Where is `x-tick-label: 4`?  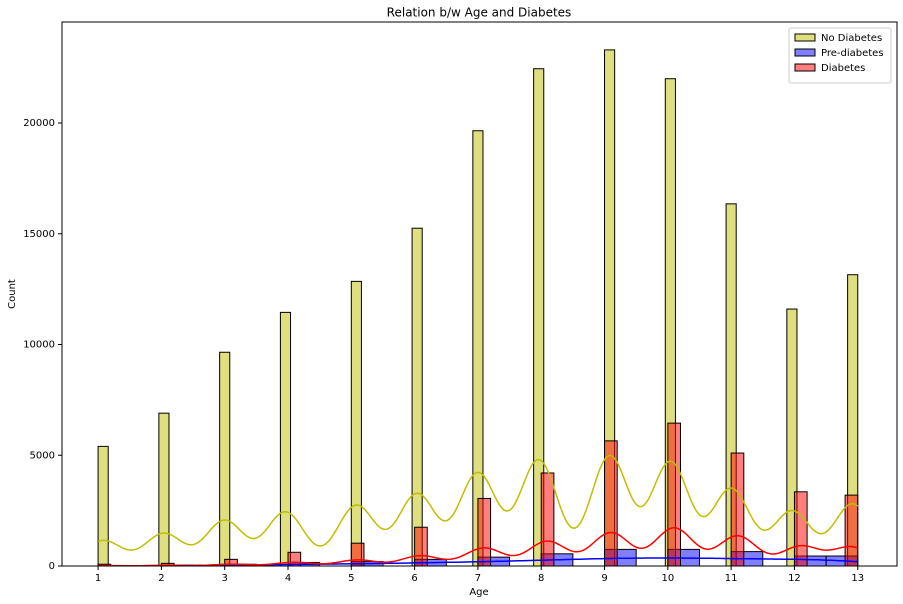 x-tick-label: 4 is located at coordinates (288, 578).